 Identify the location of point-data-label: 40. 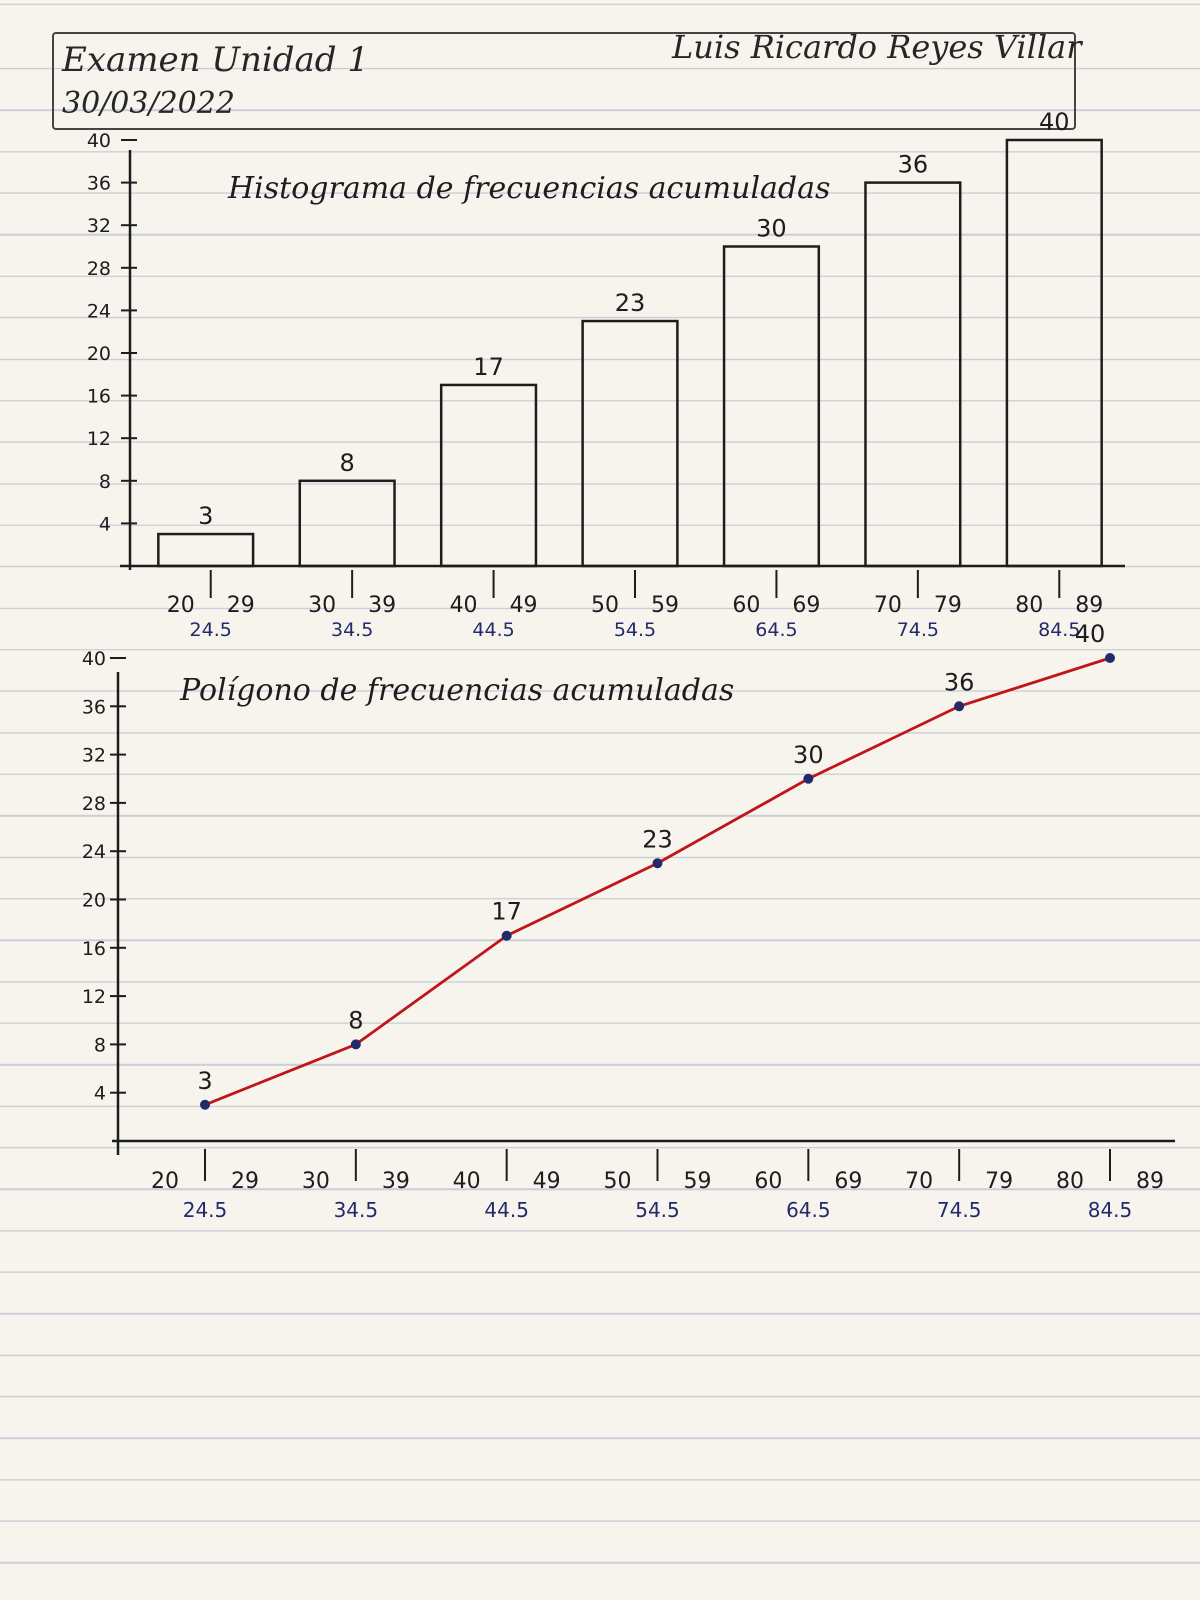
(1090, 634).